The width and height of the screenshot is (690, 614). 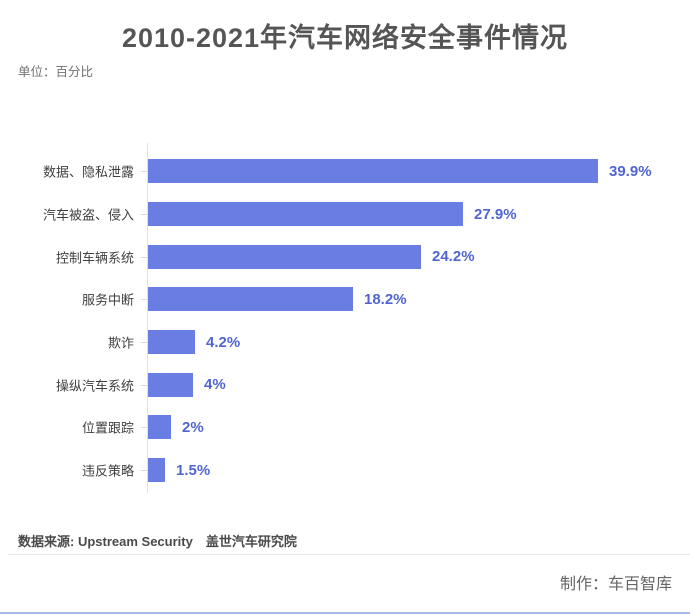 I want to click on bar-row: 服务中断 18.2%, so click(x=345, y=299).